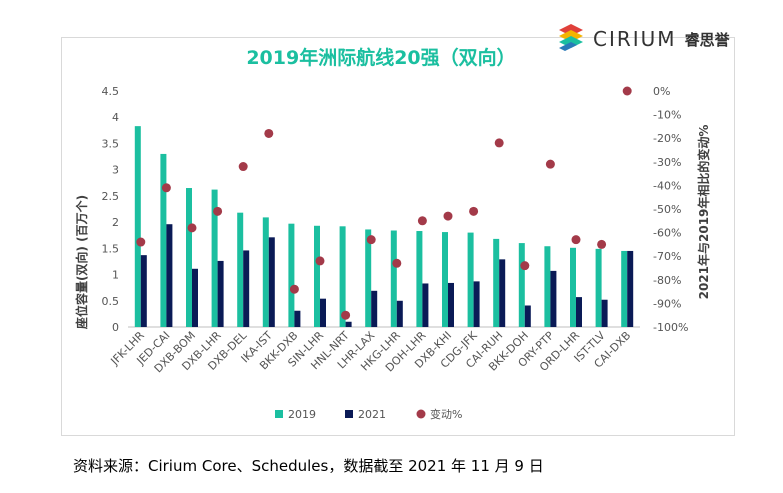 This screenshot has height=493, width=783. Describe the element at coordinates (703, 212) in the screenshot. I see `y-axis-right-label: 2021年与2019年相比的变动%` at that location.